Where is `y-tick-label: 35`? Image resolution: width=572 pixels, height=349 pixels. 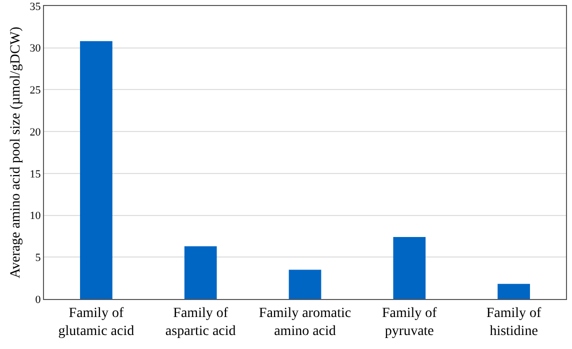
y-tick-label: 35 is located at coordinates (36, 6).